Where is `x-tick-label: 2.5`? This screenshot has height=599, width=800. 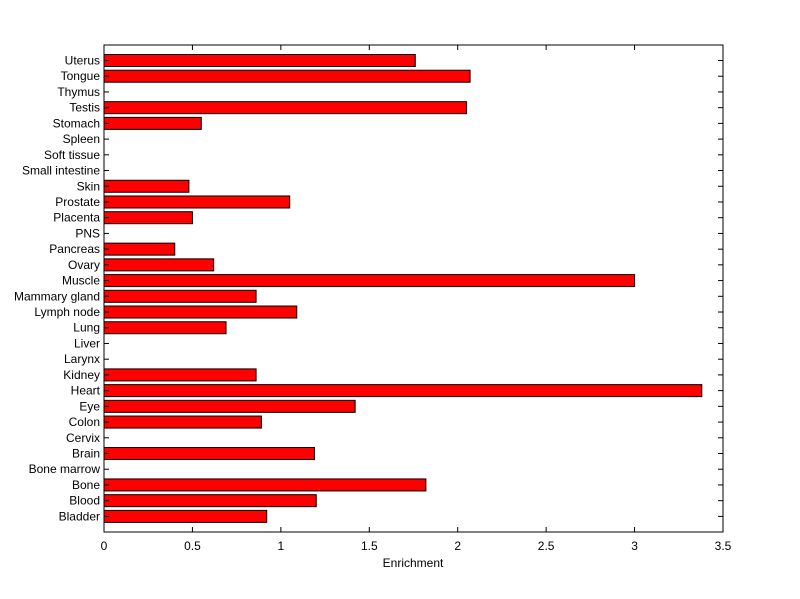 x-tick-label: 2.5 is located at coordinates (546, 546).